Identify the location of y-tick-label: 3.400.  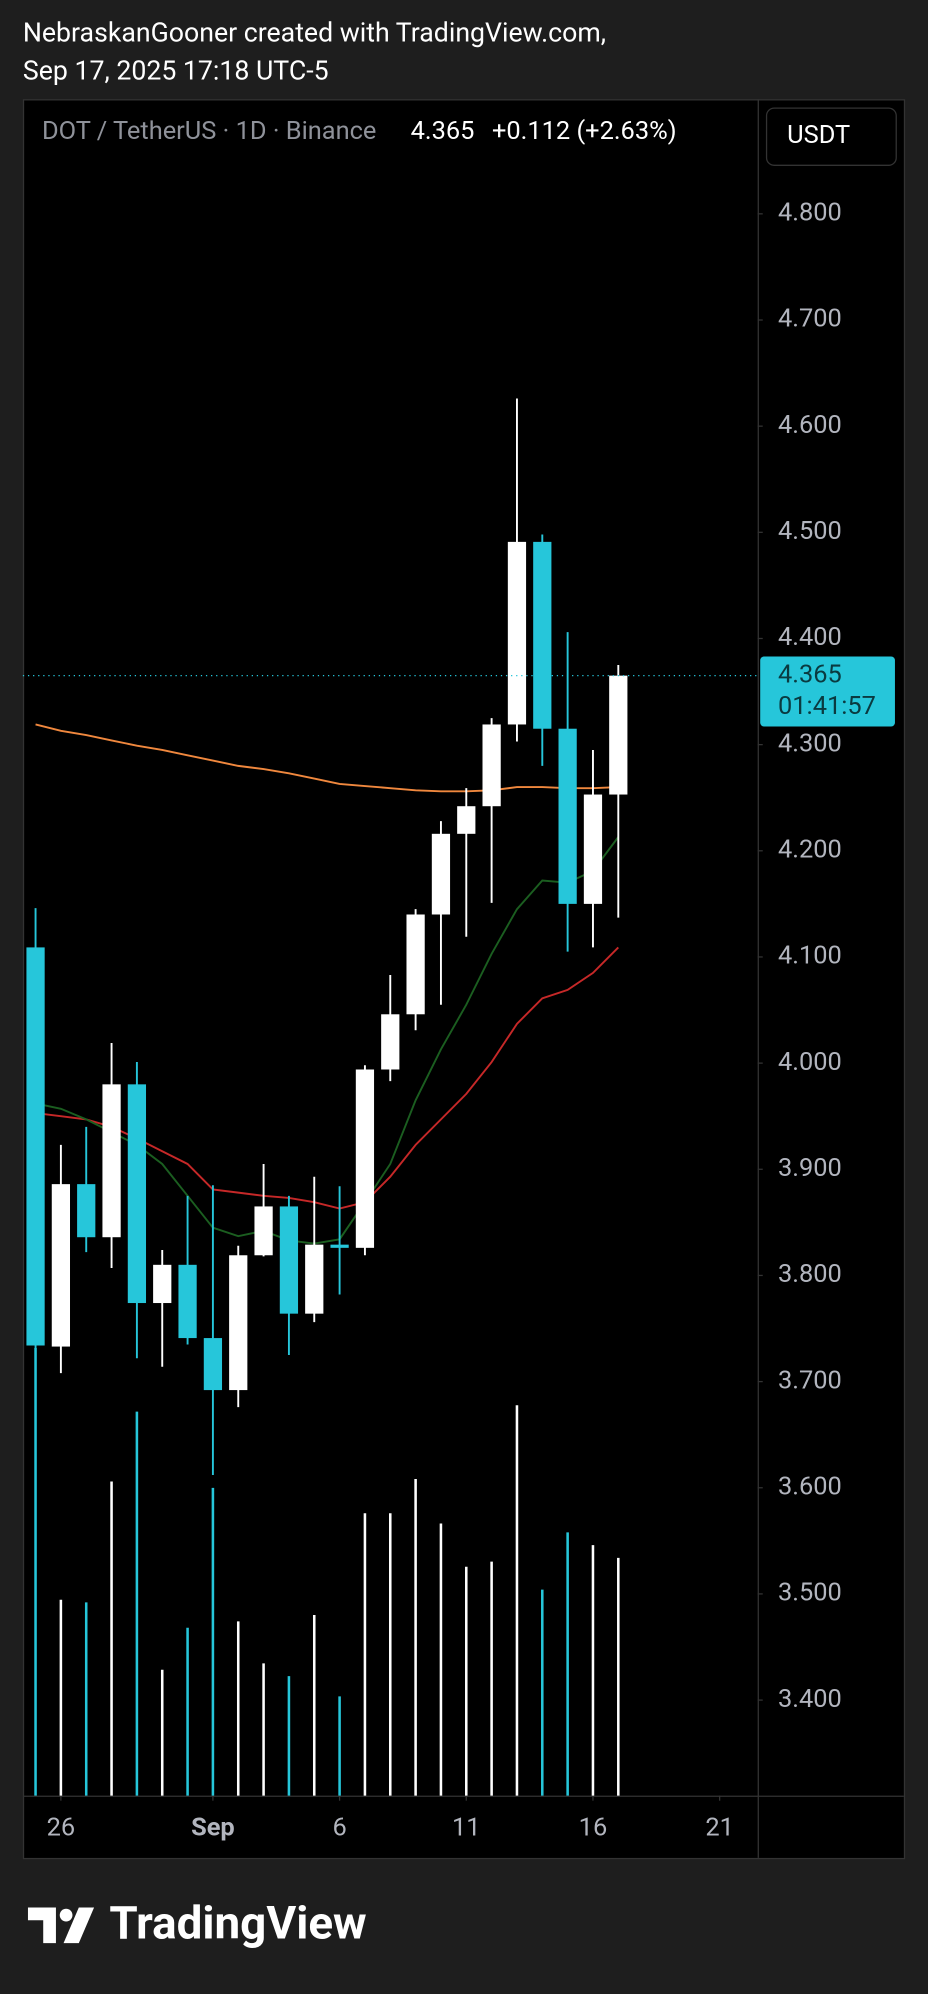
(810, 1699).